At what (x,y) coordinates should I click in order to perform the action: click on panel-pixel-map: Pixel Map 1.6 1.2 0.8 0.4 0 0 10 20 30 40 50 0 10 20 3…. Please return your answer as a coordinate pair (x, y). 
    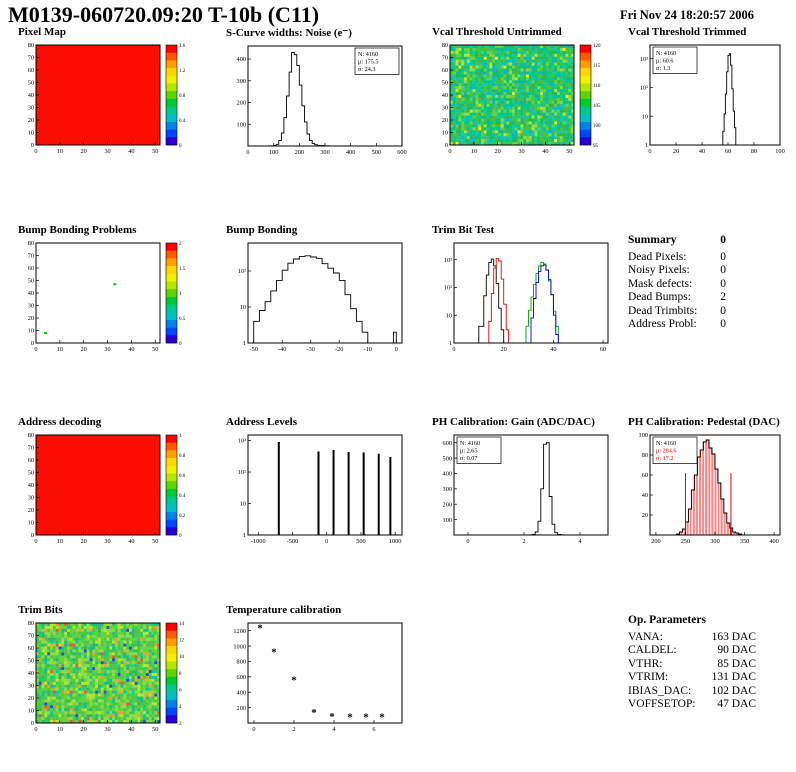
    Looking at the image, I should click on (105, 91).